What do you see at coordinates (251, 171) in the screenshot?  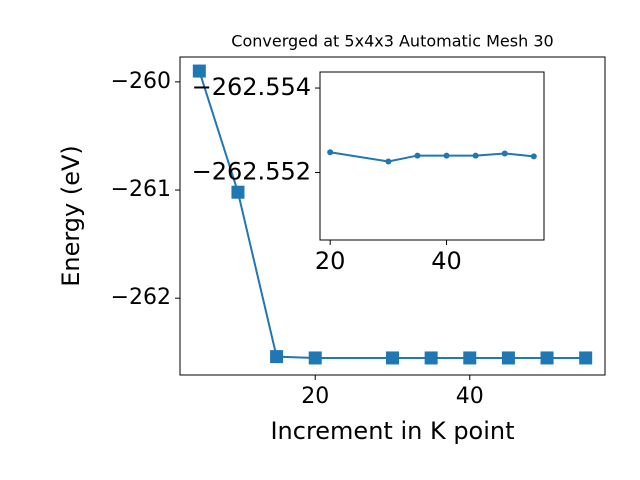 I see `y-tick-label: −262.552` at bounding box center [251, 171].